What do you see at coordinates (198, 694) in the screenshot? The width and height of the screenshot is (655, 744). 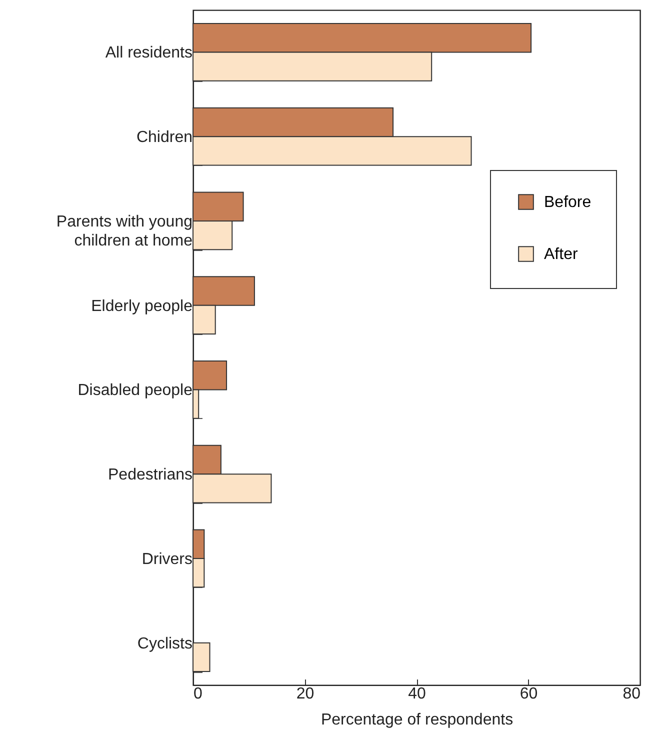 I see `x-tick-label: 0` at bounding box center [198, 694].